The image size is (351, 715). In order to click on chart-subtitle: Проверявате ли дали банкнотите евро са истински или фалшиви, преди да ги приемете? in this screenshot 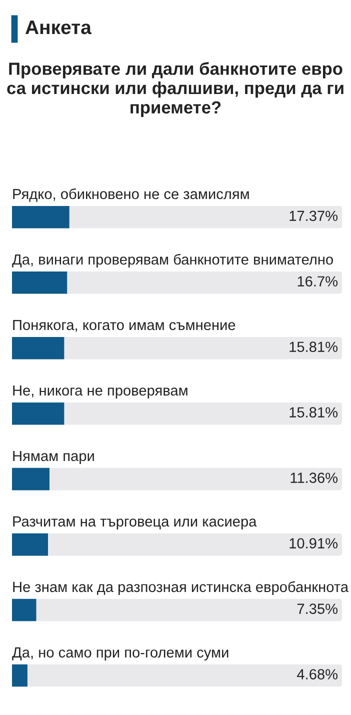, I will do `click(175, 89)`.